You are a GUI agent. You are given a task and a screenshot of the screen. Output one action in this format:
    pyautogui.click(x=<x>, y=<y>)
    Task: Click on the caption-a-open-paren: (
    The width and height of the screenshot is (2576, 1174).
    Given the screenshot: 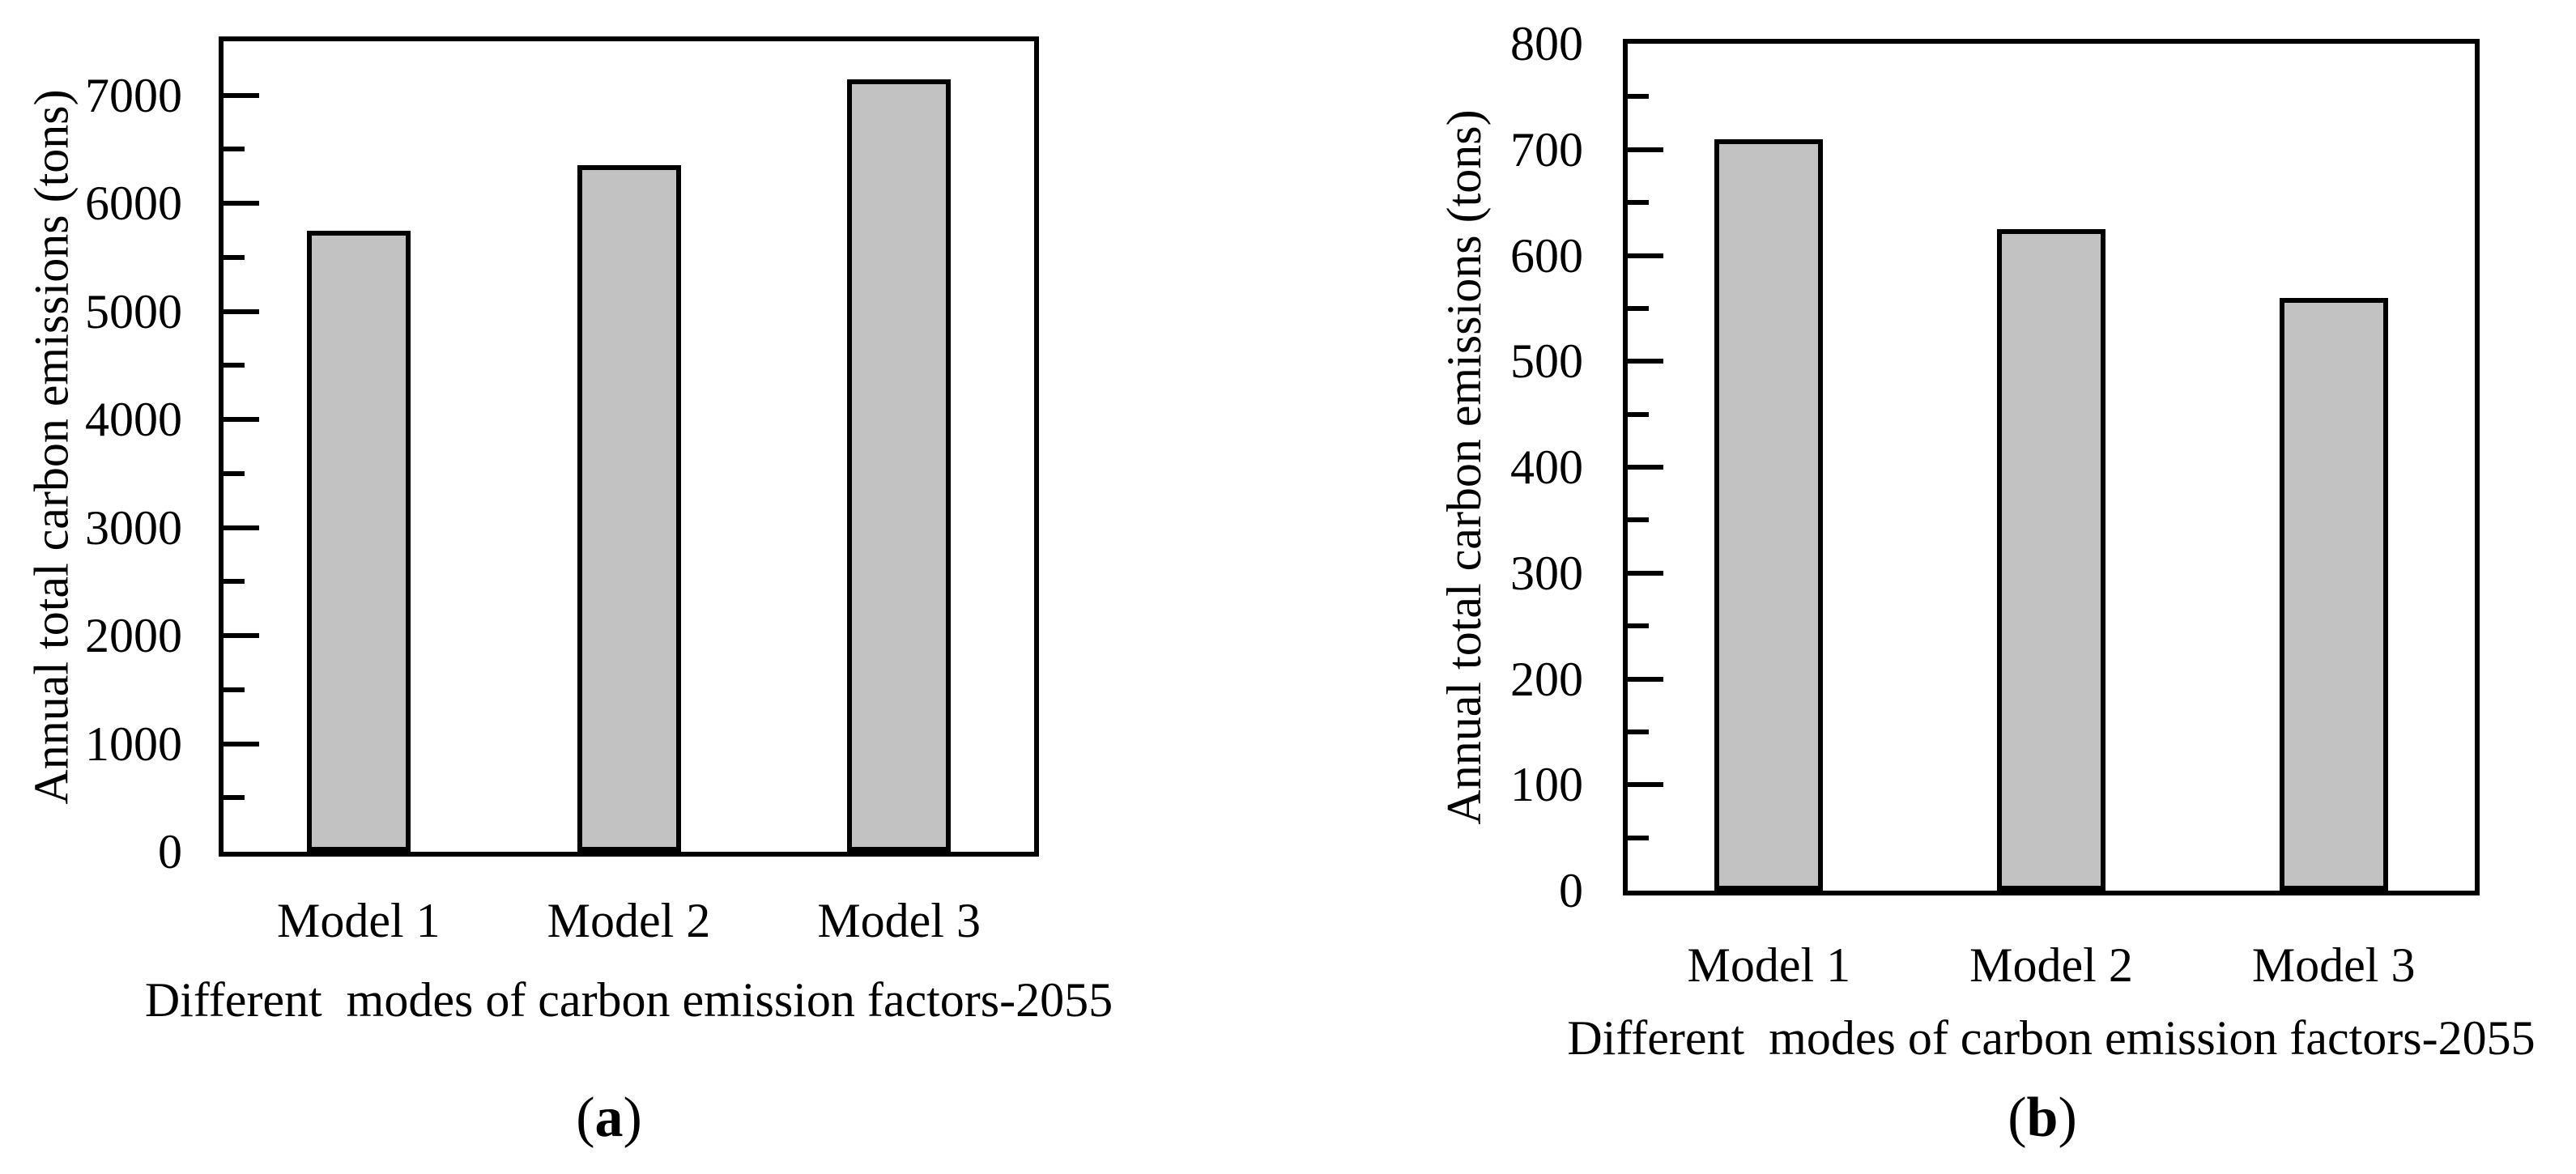 What is the action you would take?
    pyautogui.click(x=585, y=1118)
    